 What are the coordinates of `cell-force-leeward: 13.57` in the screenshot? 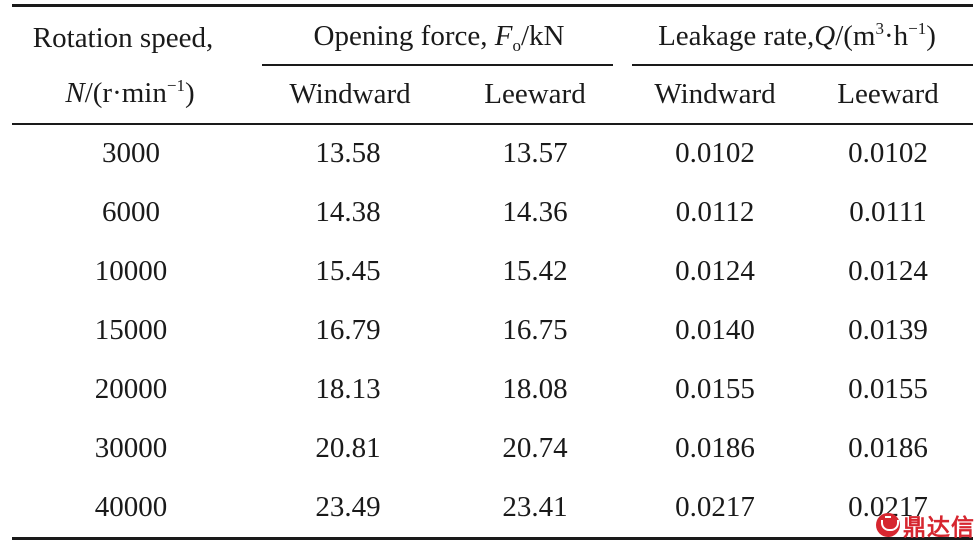 It's located at (535, 153).